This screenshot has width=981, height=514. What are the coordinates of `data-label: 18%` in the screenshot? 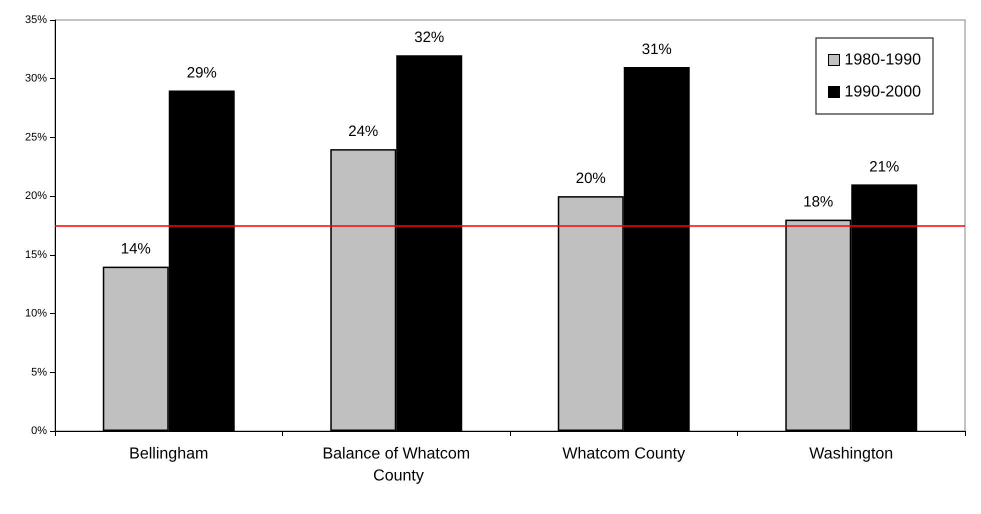 It's located at (818, 202).